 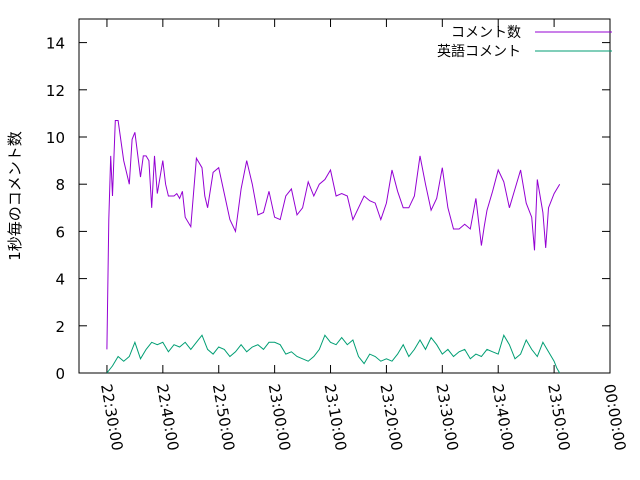 What do you see at coordinates (335, 417) in the screenshot?
I see `x-tick-label: 23:10:00` at bounding box center [335, 417].